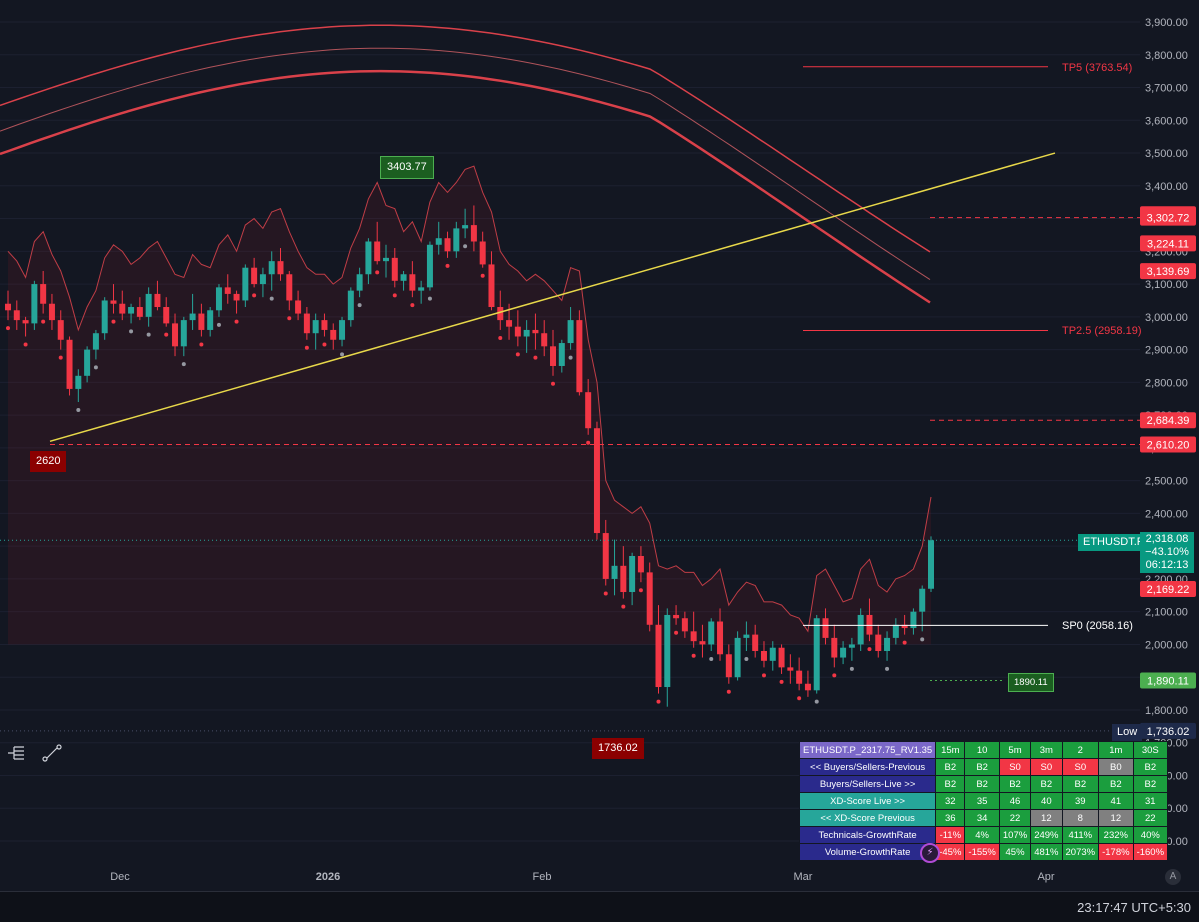 This screenshot has width=1199, height=922. I want to click on table-row-label: << XD-Score Previous, so click(867, 818).